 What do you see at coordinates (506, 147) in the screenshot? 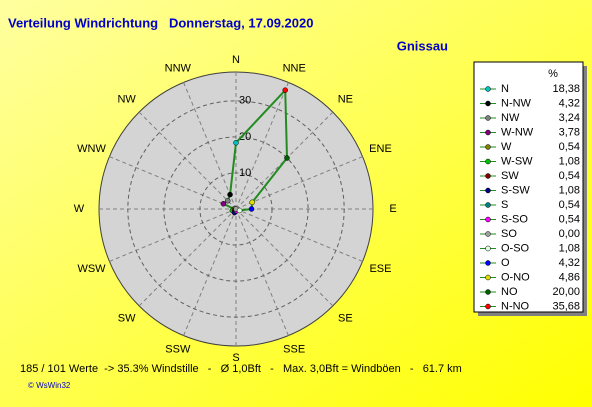
I see `legend-label: W` at bounding box center [506, 147].